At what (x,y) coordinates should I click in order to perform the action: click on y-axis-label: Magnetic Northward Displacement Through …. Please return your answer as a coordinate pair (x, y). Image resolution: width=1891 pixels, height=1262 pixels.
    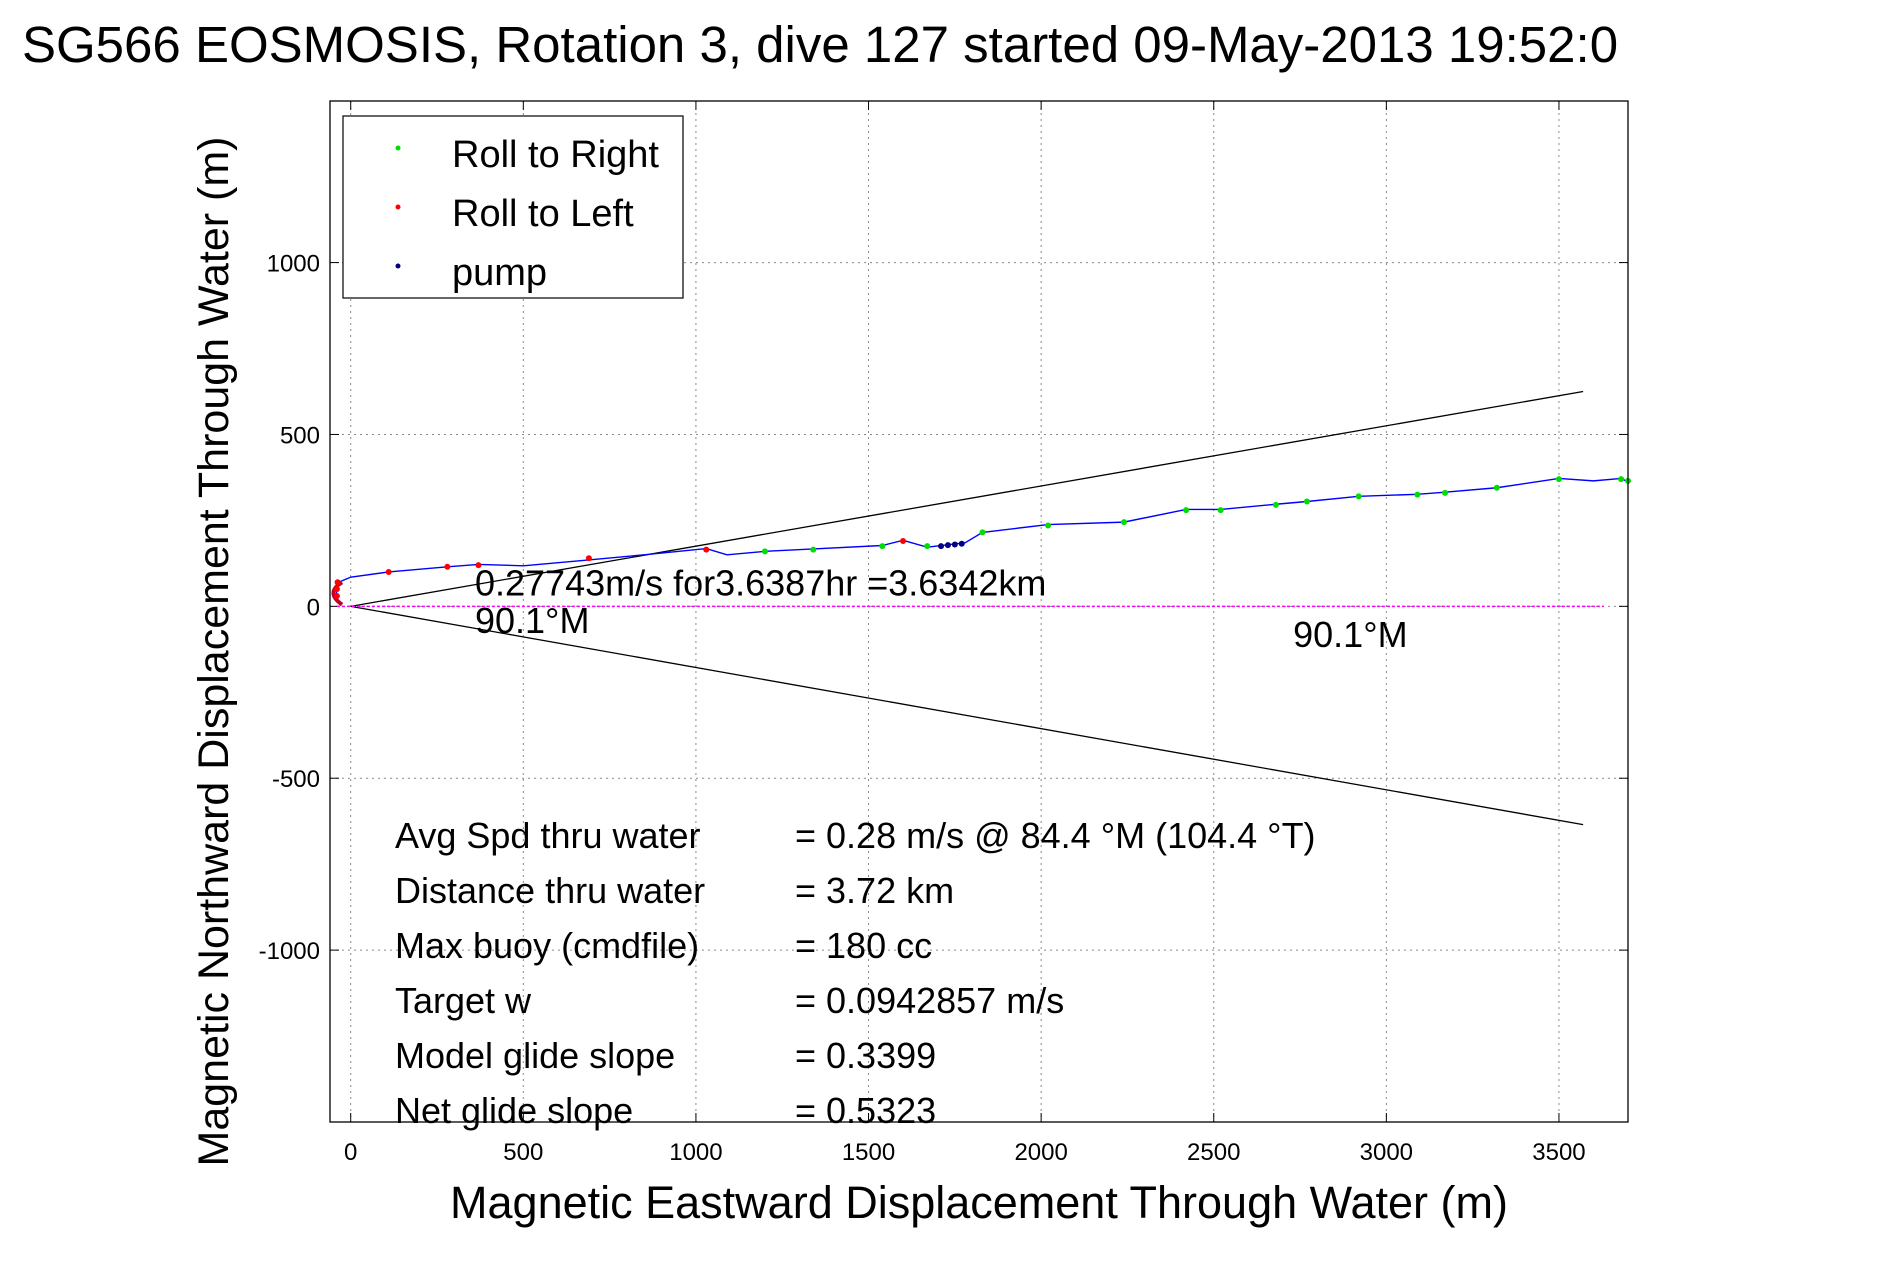
    Looking at the image, I should click on (214, 652).